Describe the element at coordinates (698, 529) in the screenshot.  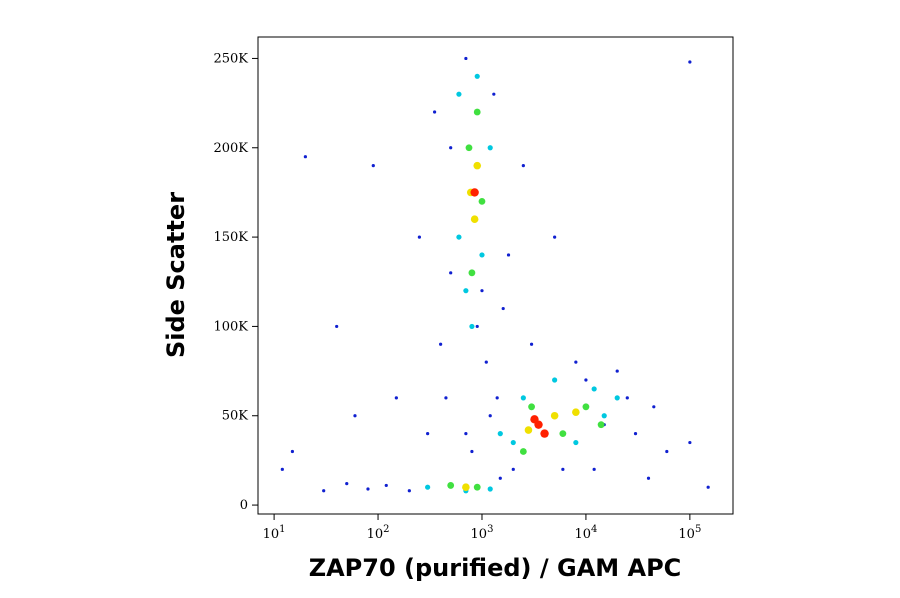
I see `x-tick-exponent: 5` at that location.